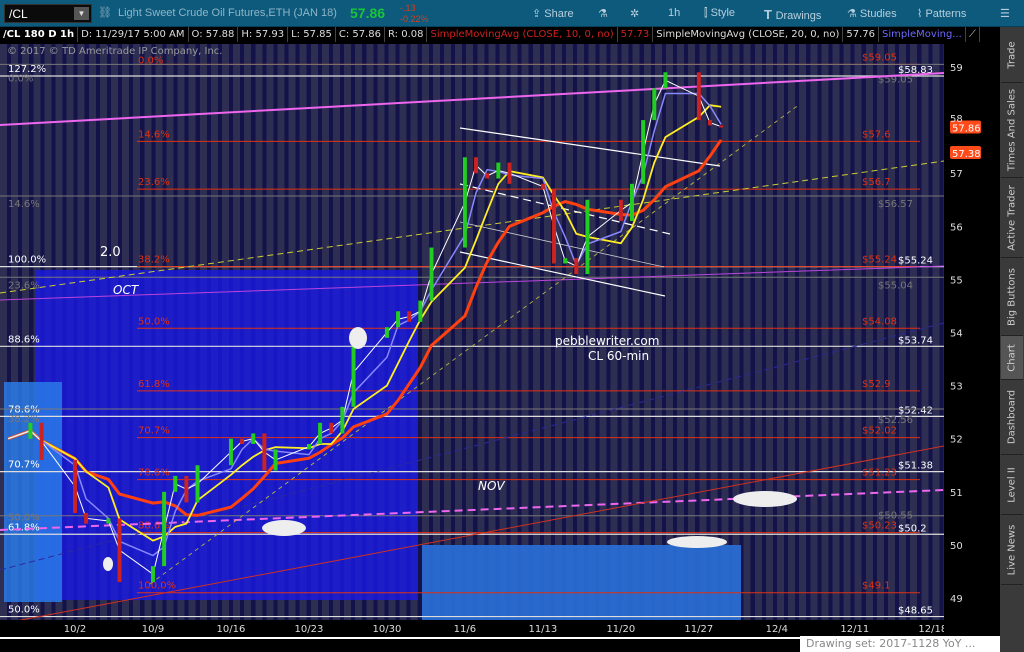 The image size is (1024, 652). Describe the element at coordinates (150, 60) in the screenshot. I see `fib-red-pct: 0.0%` at that location.